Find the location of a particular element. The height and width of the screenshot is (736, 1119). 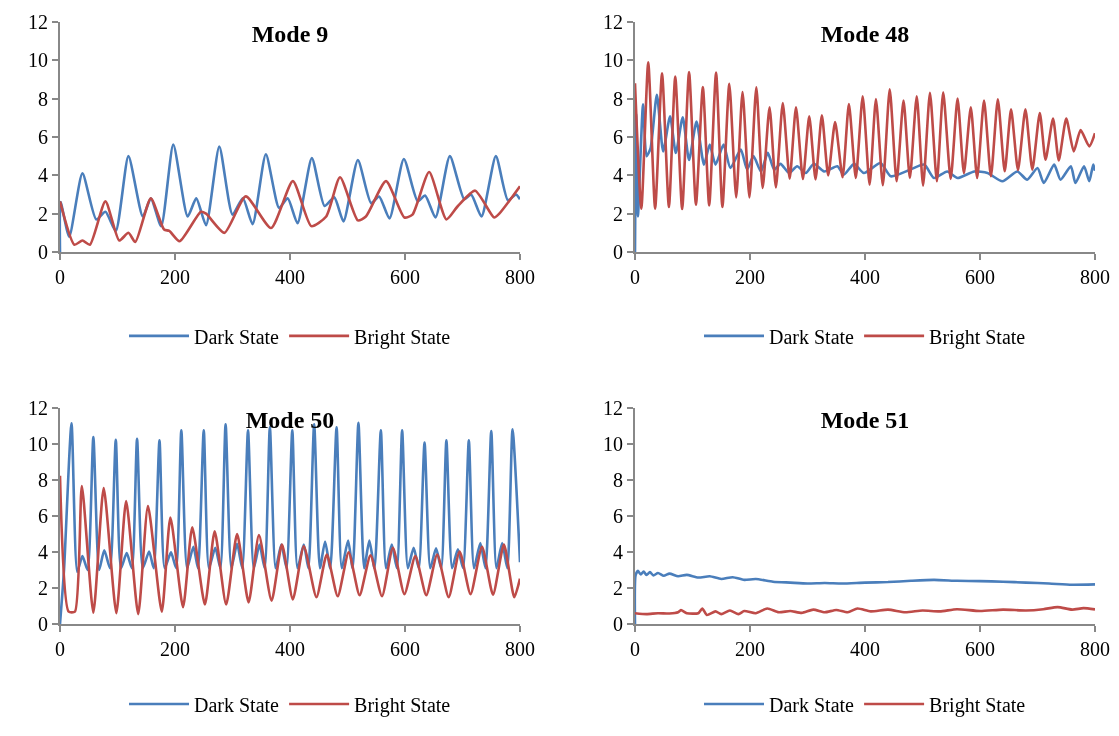

chart-title: Mode 50 is located at coordinates (290, 420).